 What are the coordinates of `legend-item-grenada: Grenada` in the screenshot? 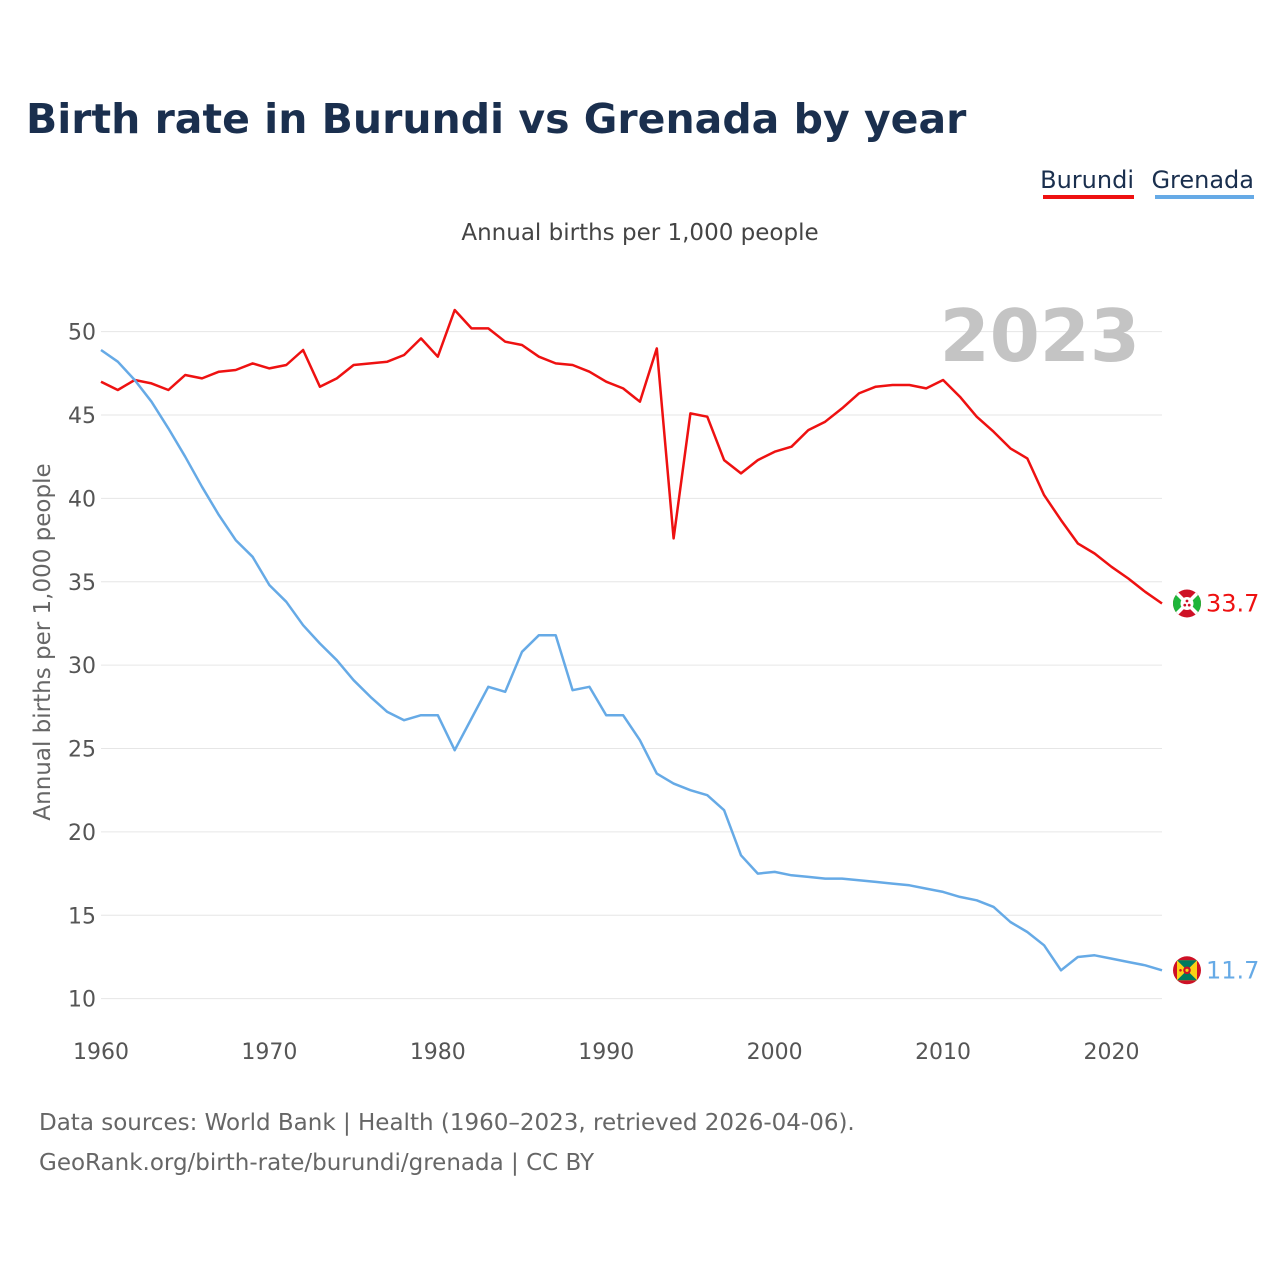 It's located at (1202, 182).